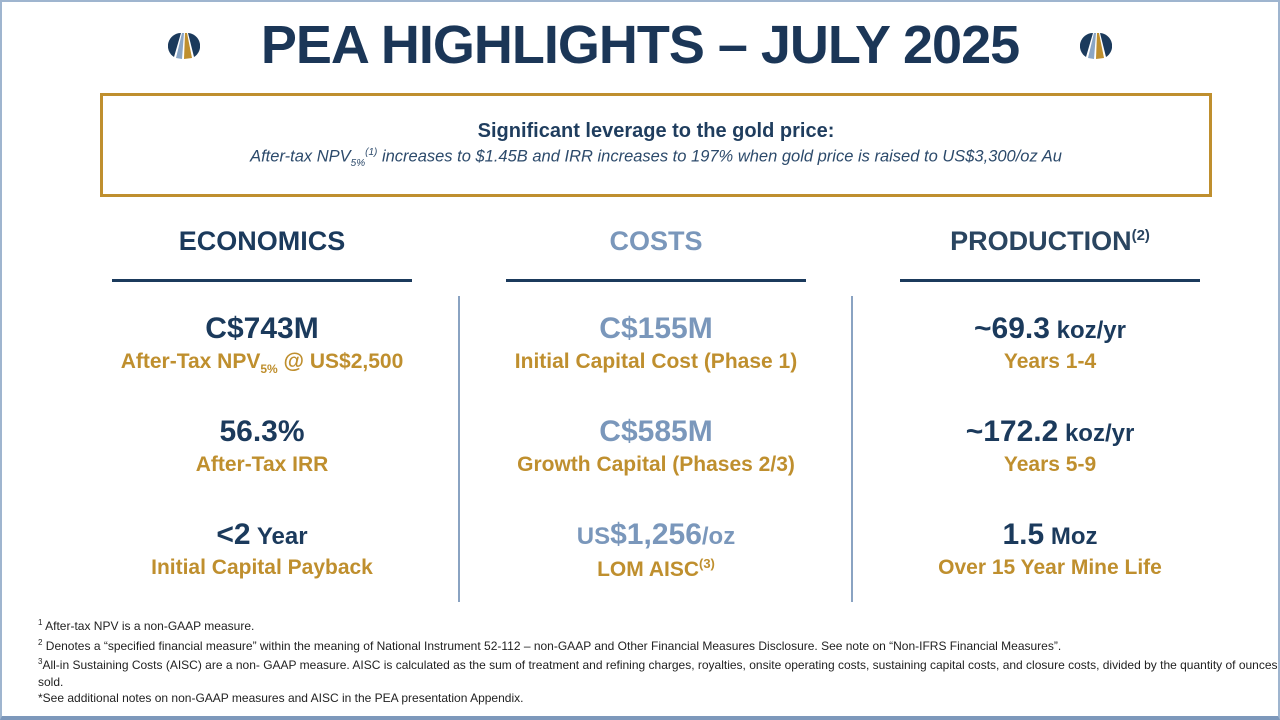 This screenshot has width=1280, height=720. Describe the element at coordinates (262, 344) in the screenshot. I see `npv-metric: C$743M After-Tax NPV5% @ US$2,500` at that location.